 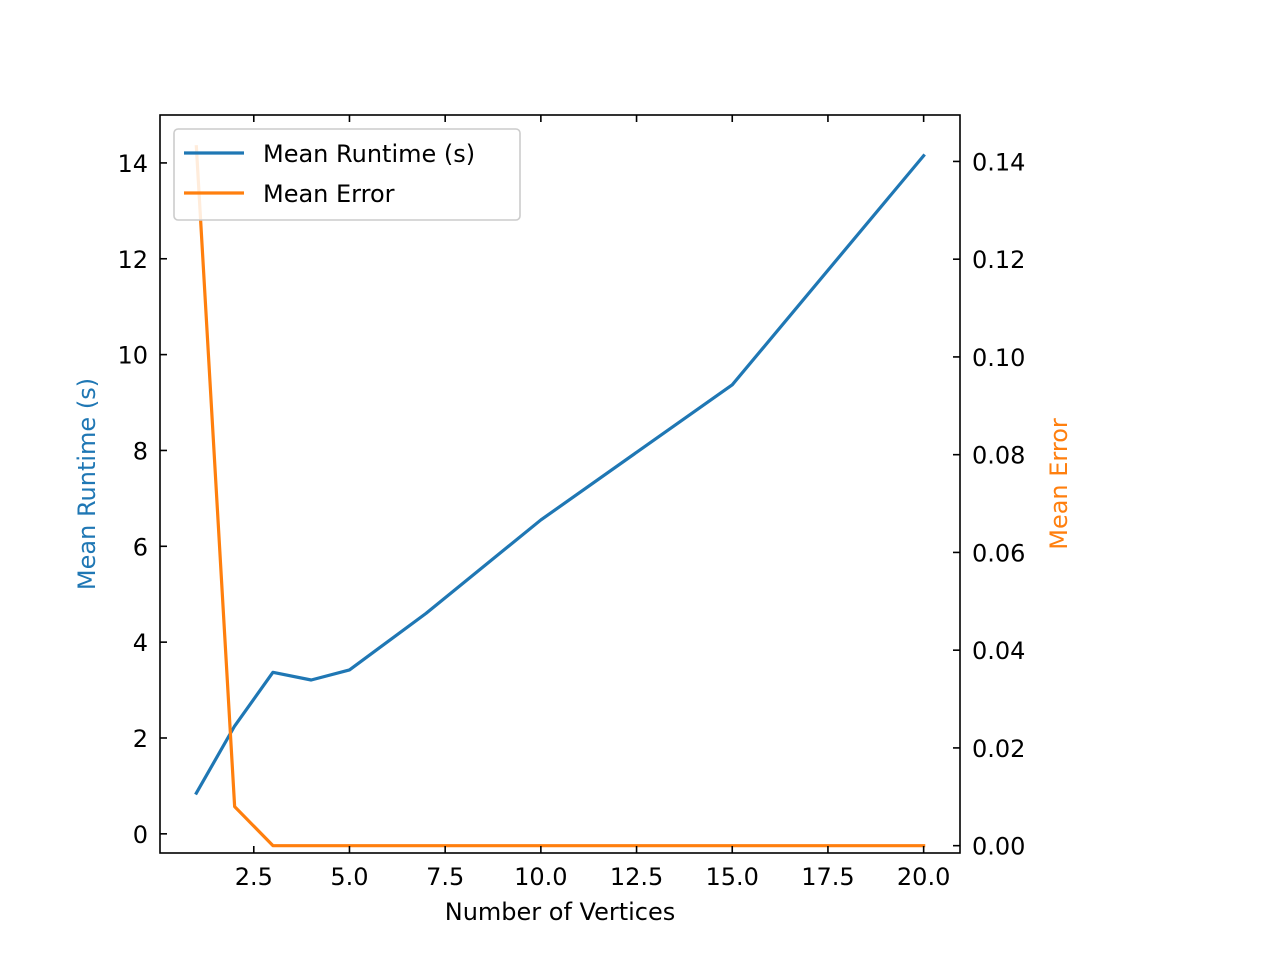 What do you see at coordinates (87, 484) in the screenshot?
I see `y-left-axis-title: Mean Runtime (s)` at bounding box center [87, 484].